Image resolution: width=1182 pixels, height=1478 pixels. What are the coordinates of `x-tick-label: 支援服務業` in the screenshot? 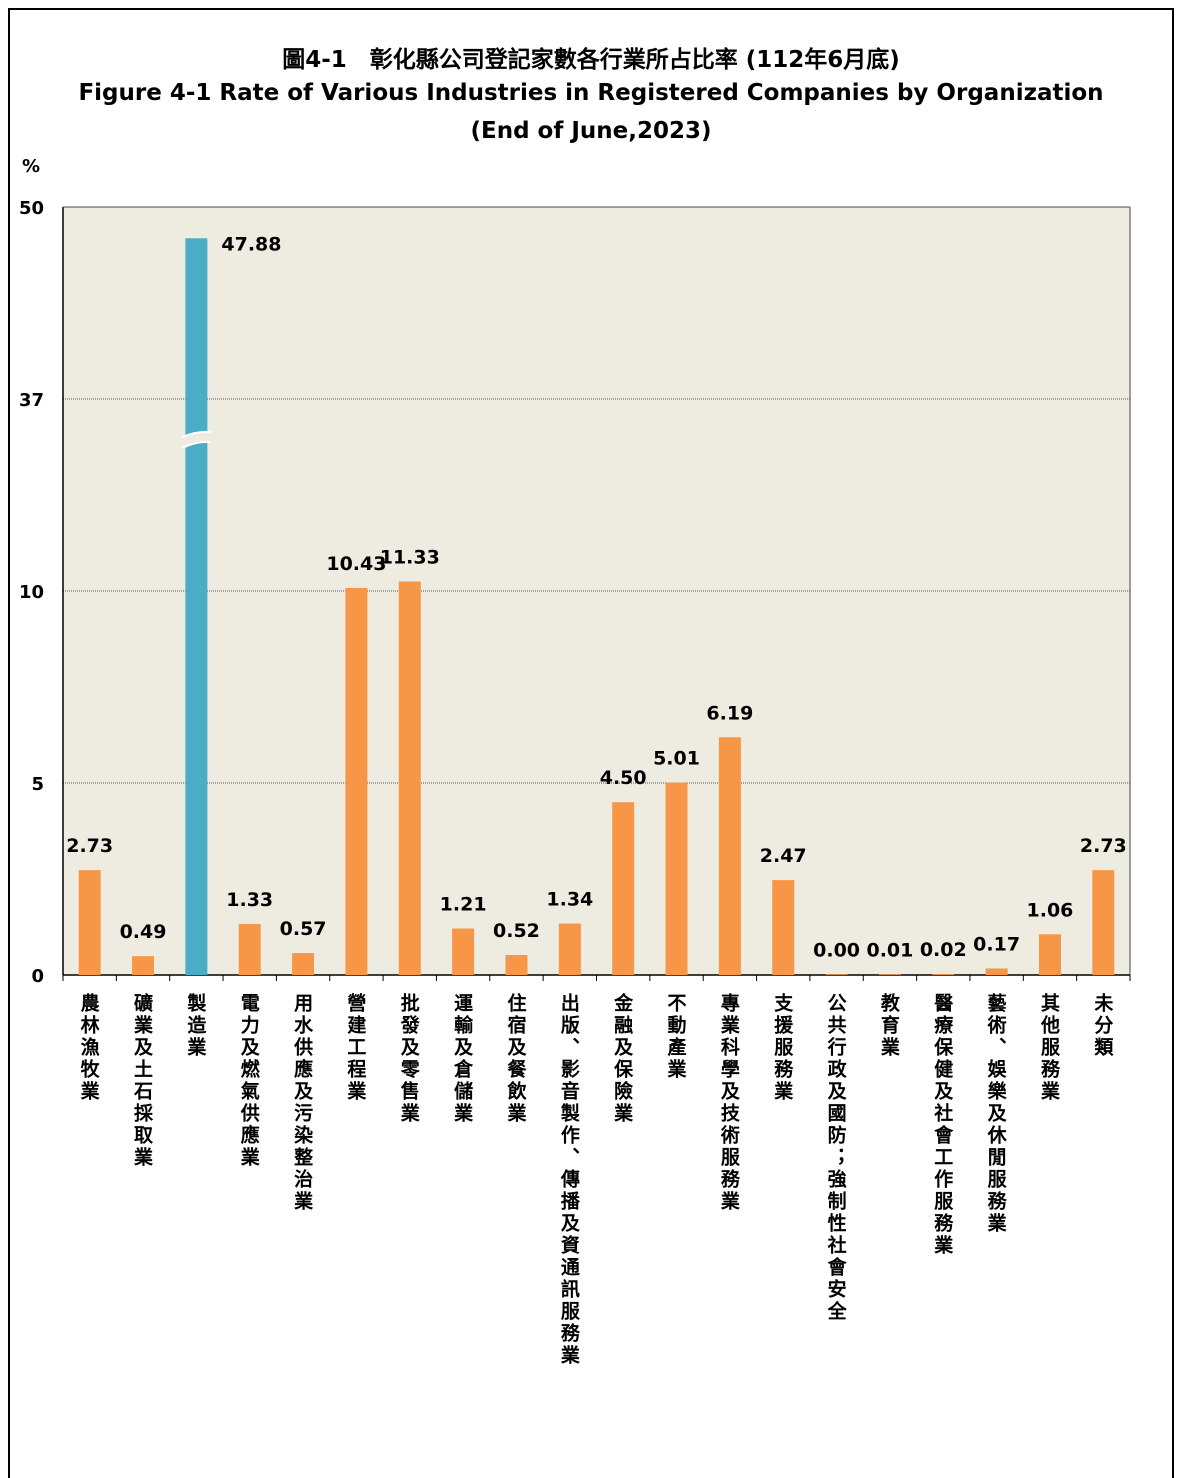 It's located at (782, 1048).